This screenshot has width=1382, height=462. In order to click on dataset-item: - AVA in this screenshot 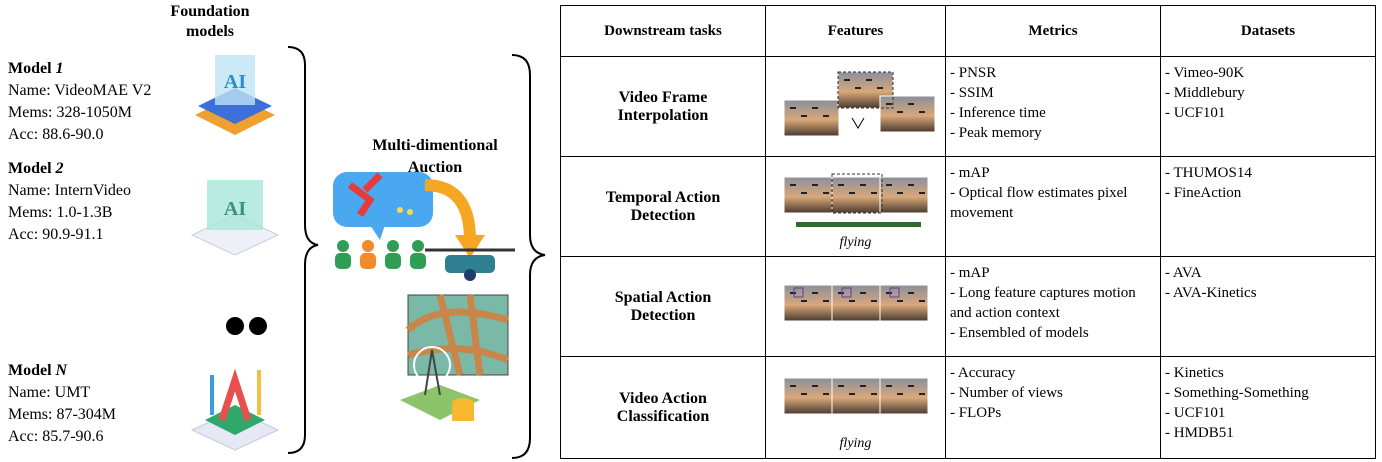, I will do `click(1183, 273)`.